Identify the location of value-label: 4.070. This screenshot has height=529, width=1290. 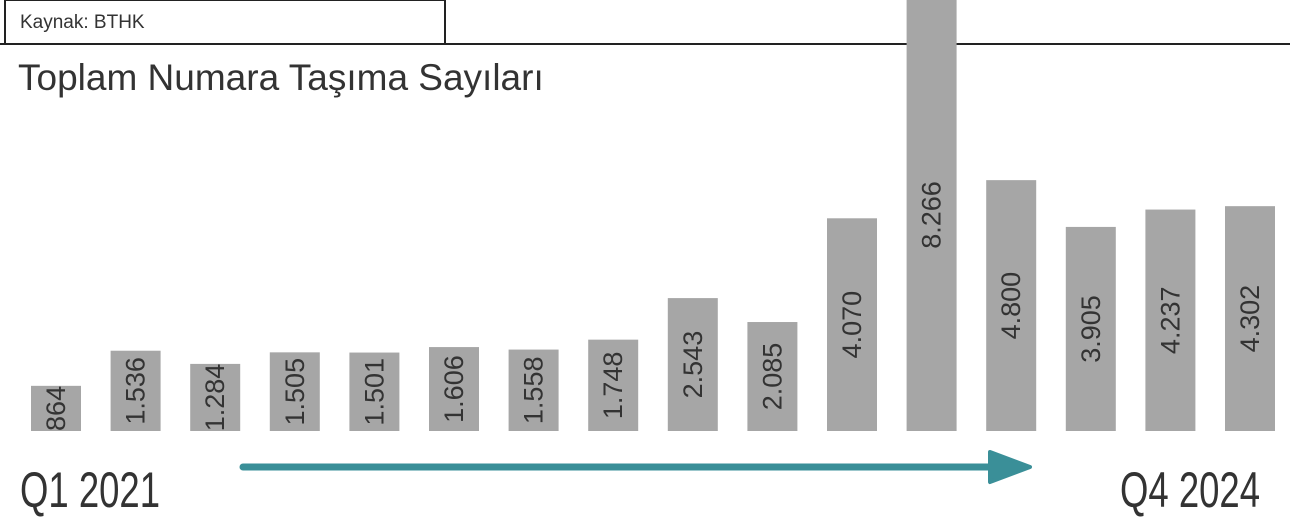
(852, 325).